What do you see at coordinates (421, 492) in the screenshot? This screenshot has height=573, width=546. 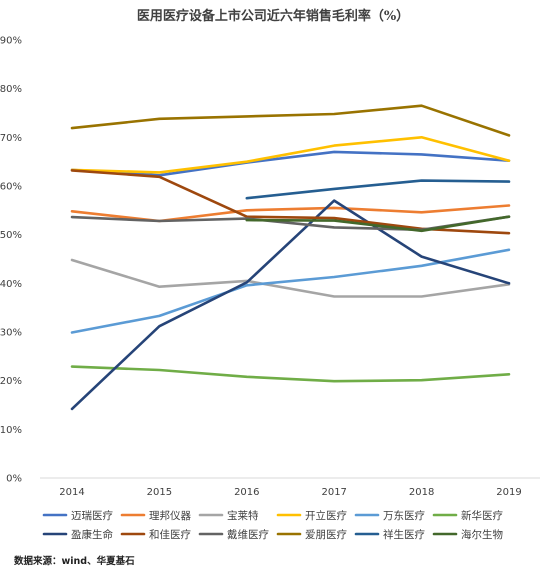 I see `x-tick-label: 2018` at bounding box center [421, 492].